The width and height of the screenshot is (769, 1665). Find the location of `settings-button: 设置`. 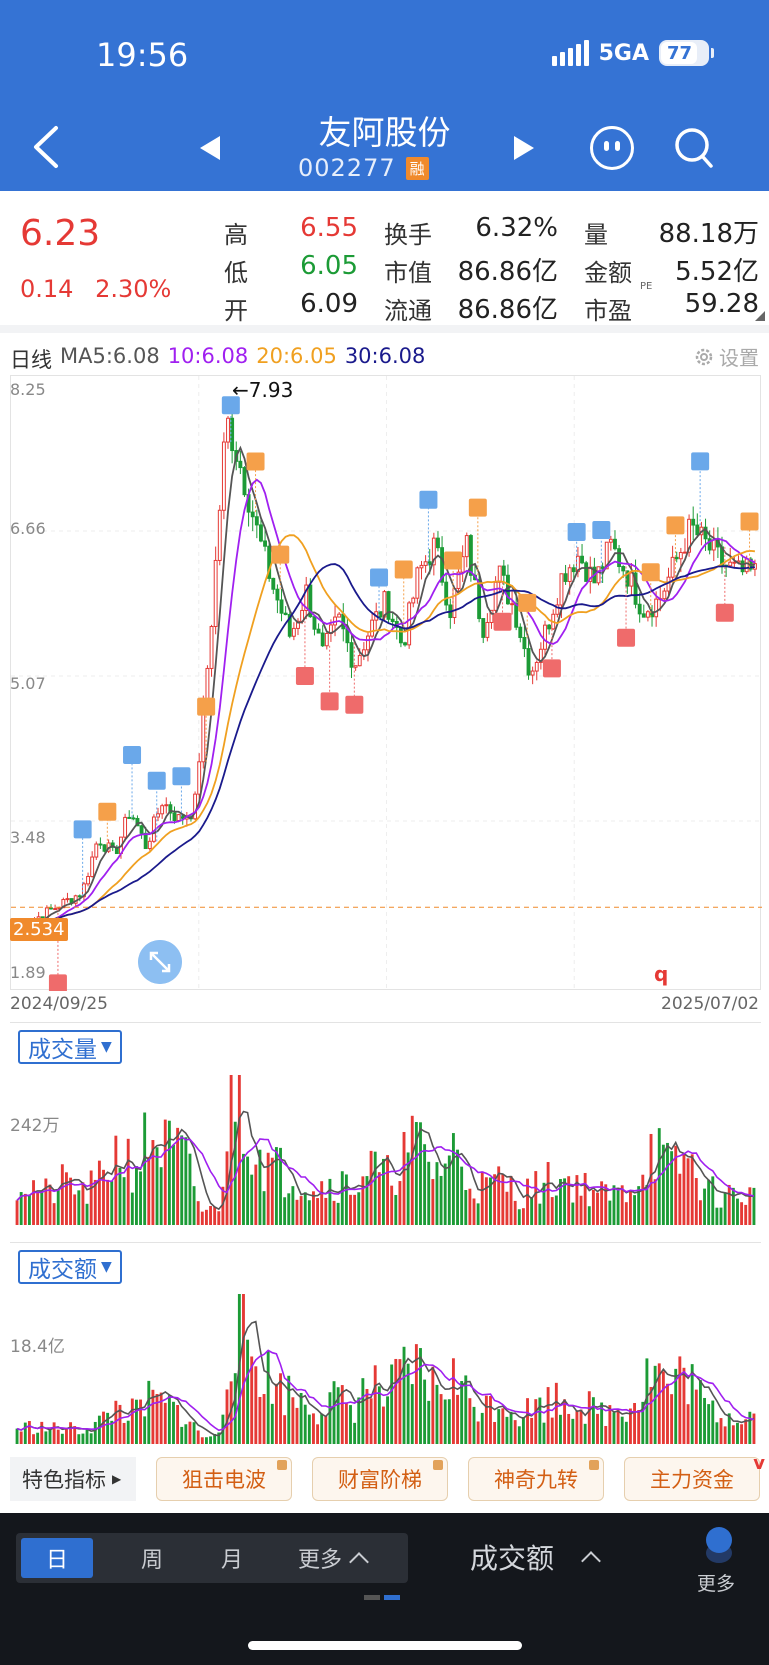

settings-button: 设置 is located at coordinates (726, 356).